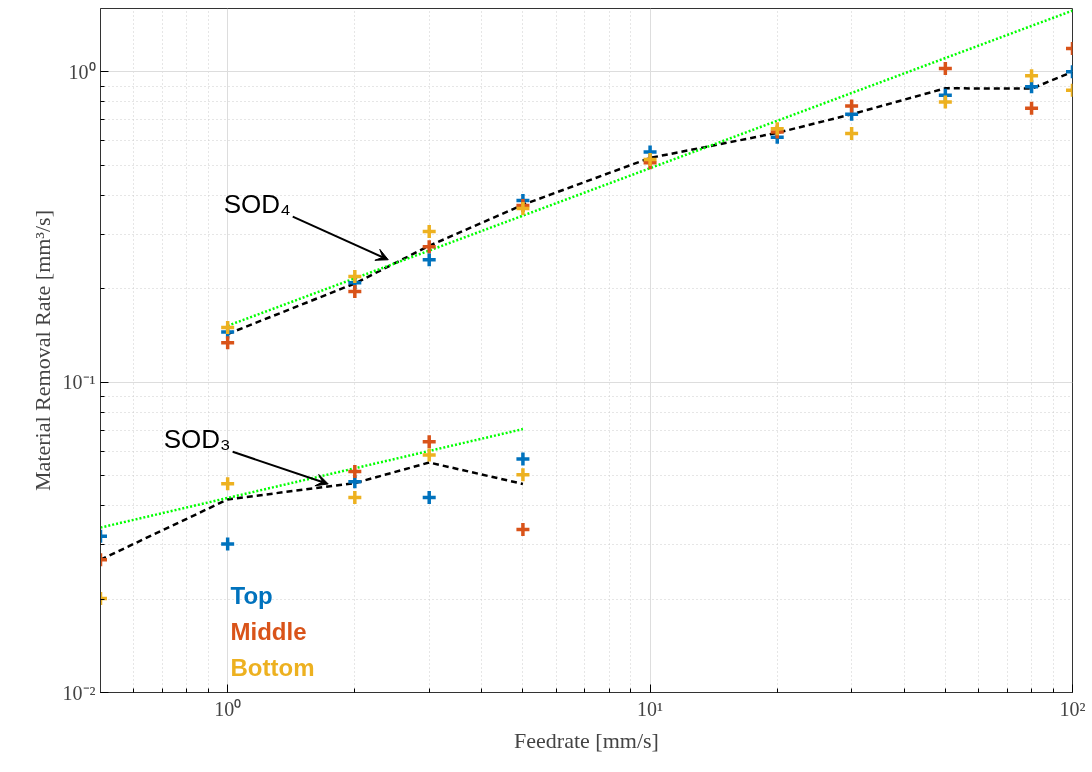 Image resolution: width=1092 pixels, height=772 pixels. I want to click on x-tick-label: 10², so click(1072, 708).